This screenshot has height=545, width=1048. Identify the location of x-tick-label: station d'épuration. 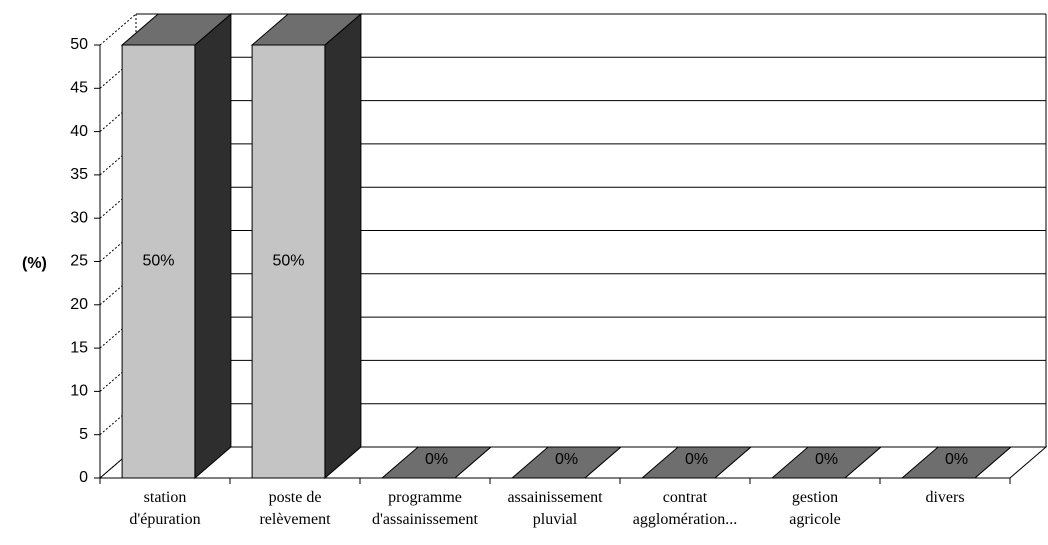
(164, 508).